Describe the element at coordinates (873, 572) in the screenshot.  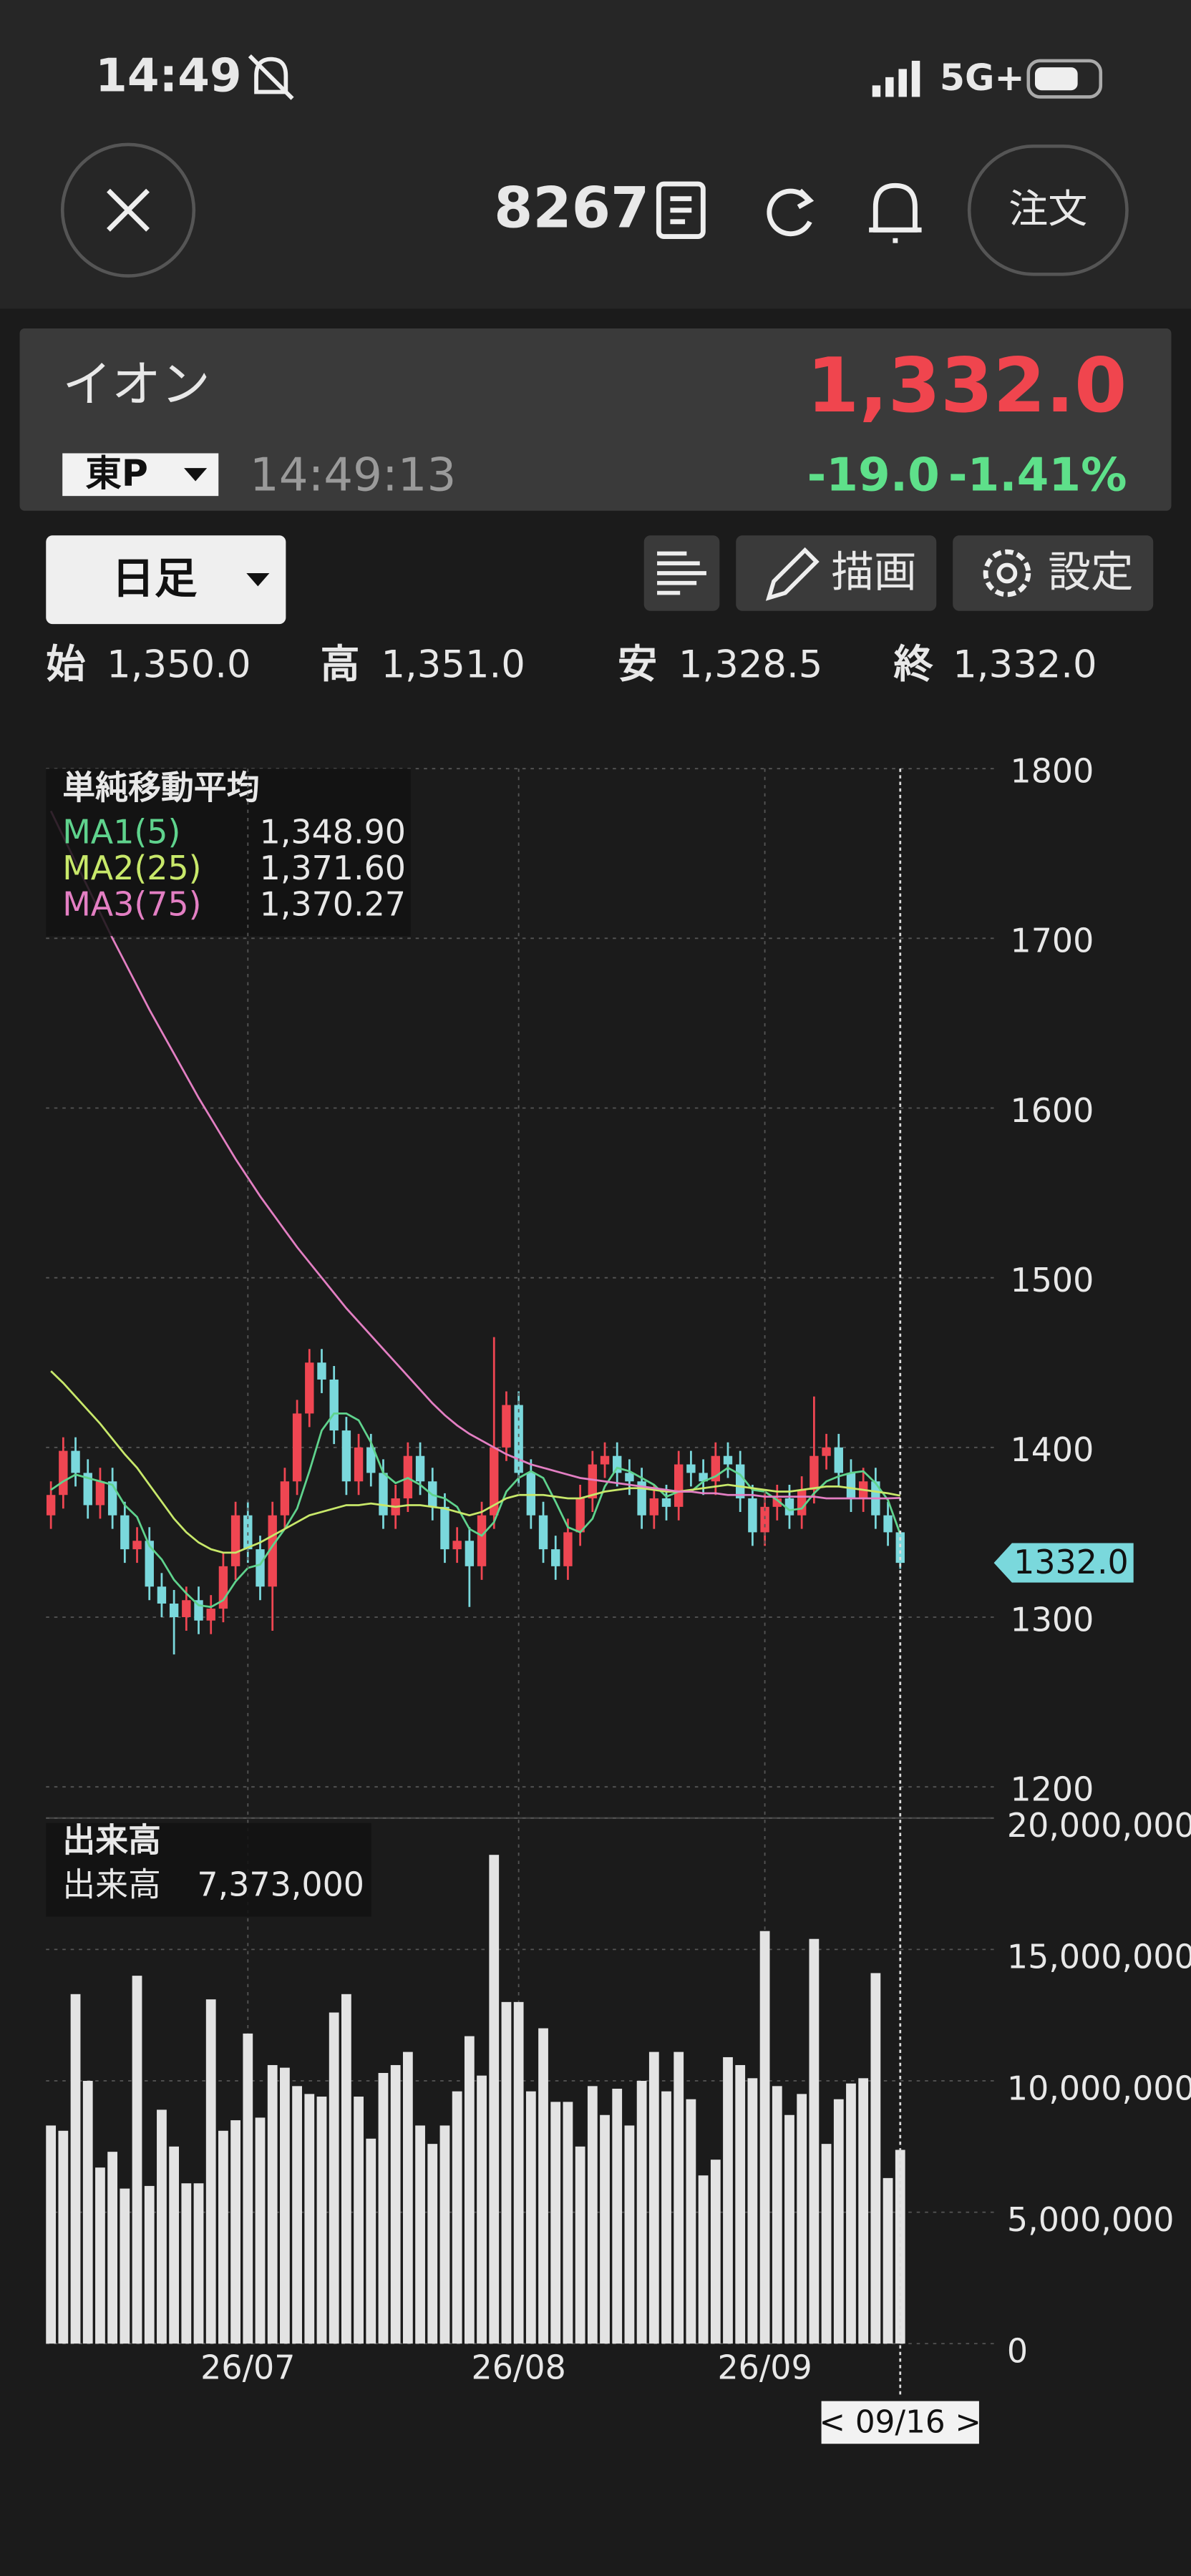
I see `draw-label: 描画` at that location.